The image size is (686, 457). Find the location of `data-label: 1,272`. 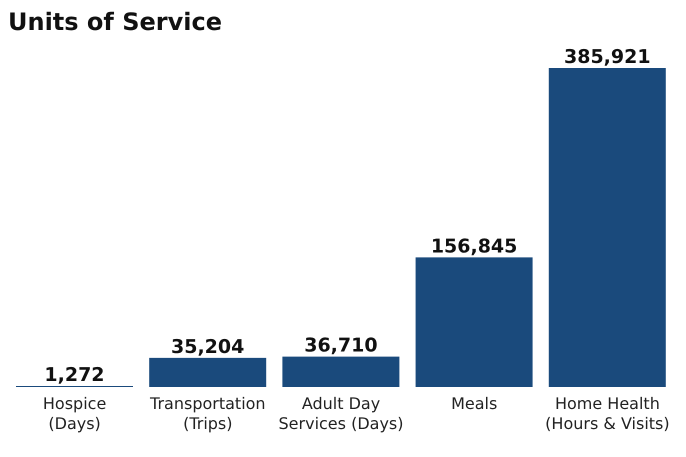

data-label: 1,272 is located at coordinates (74, 375).